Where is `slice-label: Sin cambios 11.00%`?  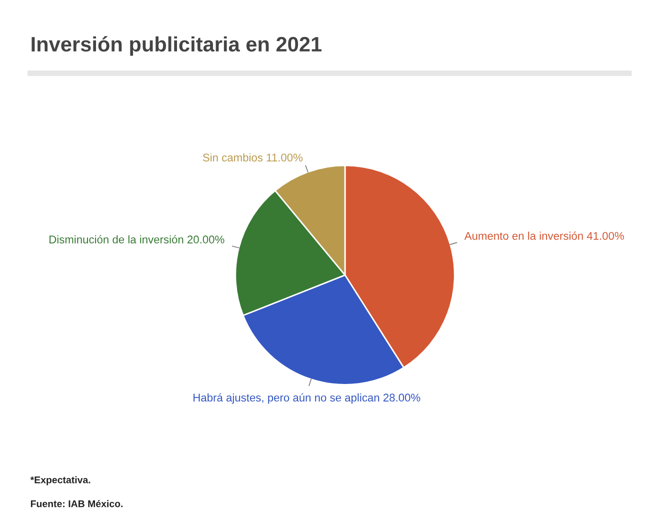
slice-label: Sin cambios 11.00% is located at coordinates (252, 157).